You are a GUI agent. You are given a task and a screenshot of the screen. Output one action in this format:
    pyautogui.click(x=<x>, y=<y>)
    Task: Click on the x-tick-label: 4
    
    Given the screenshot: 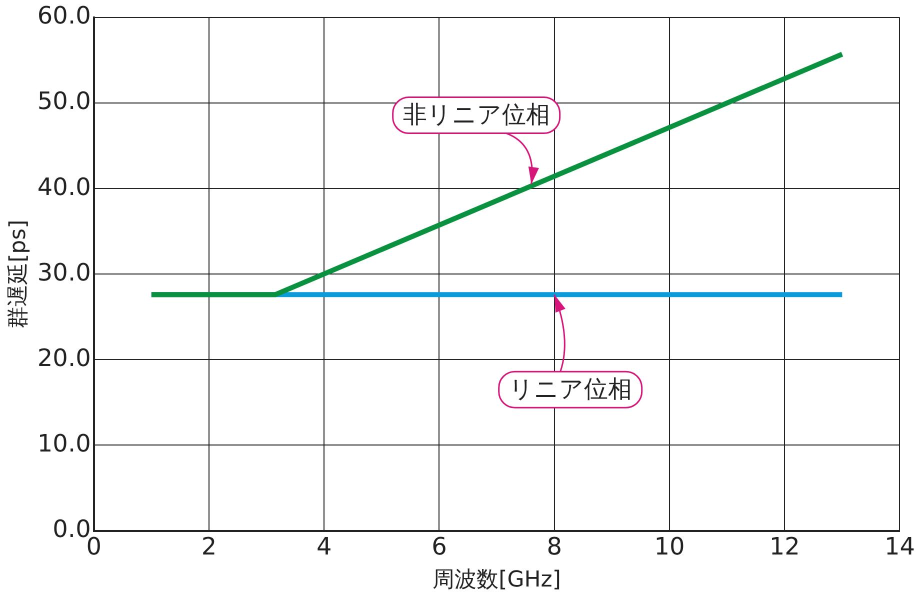 What is the action you would take?
    pyautogui.click(x=324, y=546)
    